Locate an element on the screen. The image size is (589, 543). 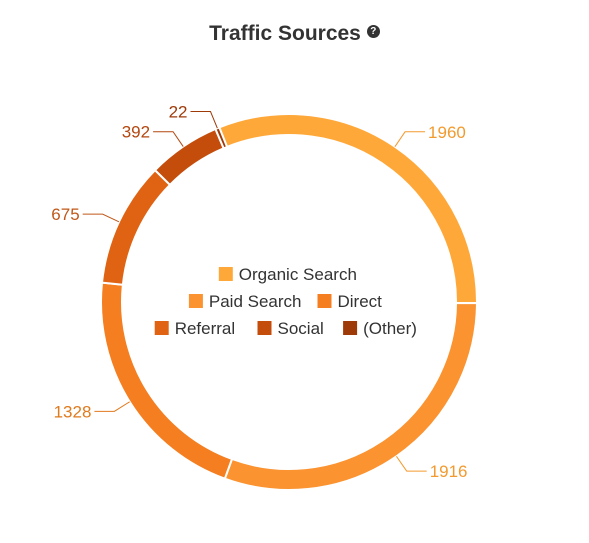
legend-swatch-other is located at coordinates (350, 328).